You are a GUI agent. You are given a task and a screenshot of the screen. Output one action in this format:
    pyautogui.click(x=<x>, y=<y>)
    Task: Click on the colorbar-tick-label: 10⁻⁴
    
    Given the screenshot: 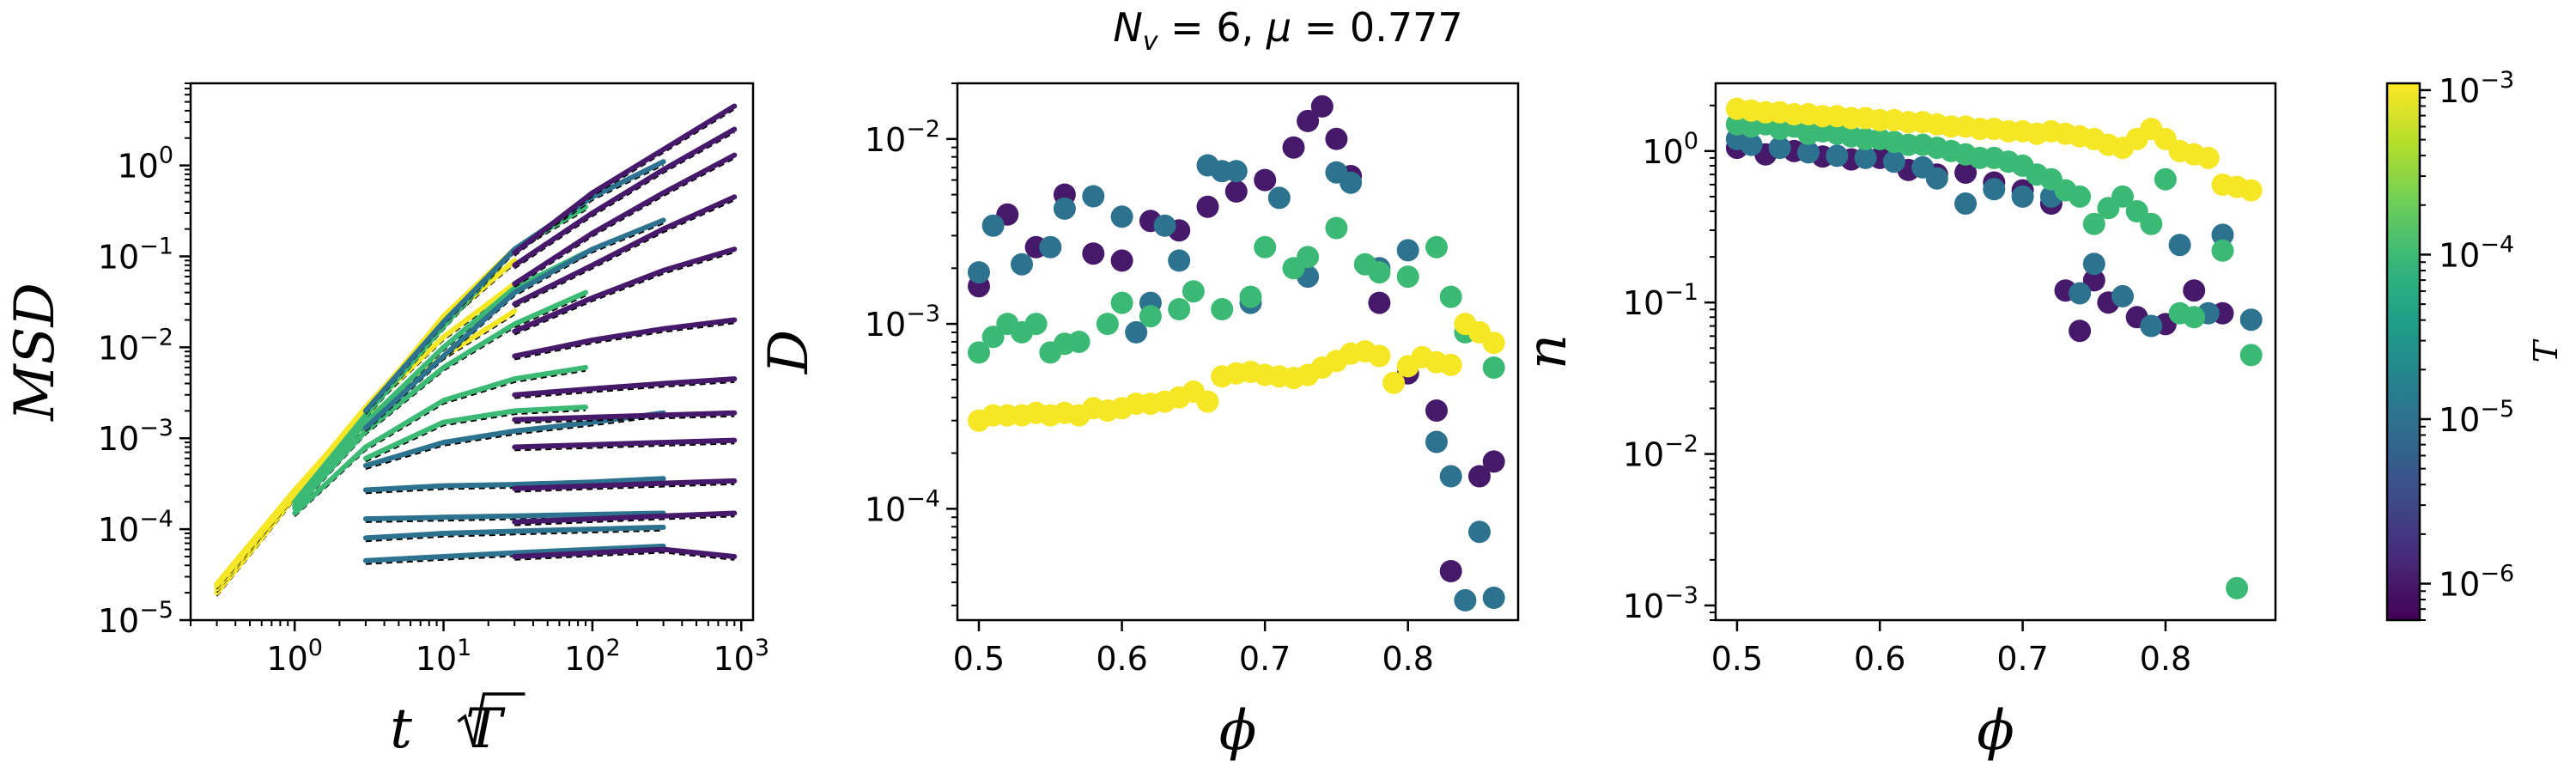 What is the action you would take?
    pyautogui.click(x=2477, y=252)
    